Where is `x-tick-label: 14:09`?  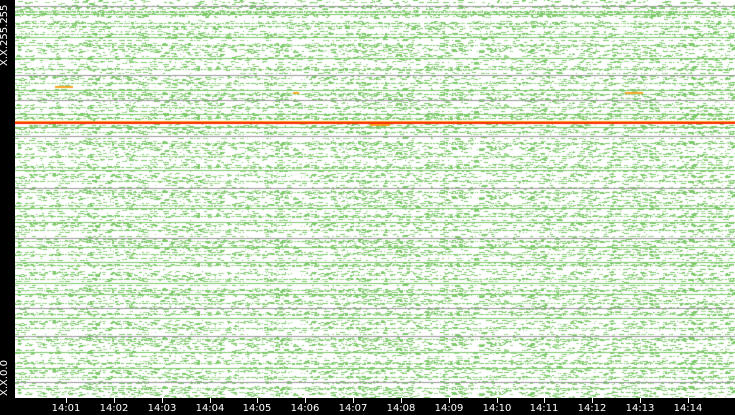
x-tick-label: 14:09 is located at coordinates (449, 408).